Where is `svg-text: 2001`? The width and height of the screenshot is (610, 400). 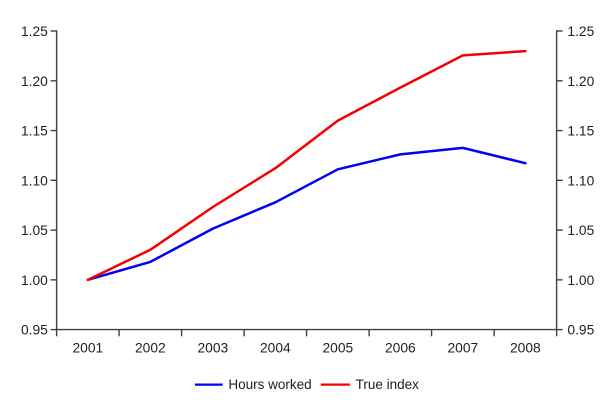
svg-text: 2001 is located at coordinates (87, 347).